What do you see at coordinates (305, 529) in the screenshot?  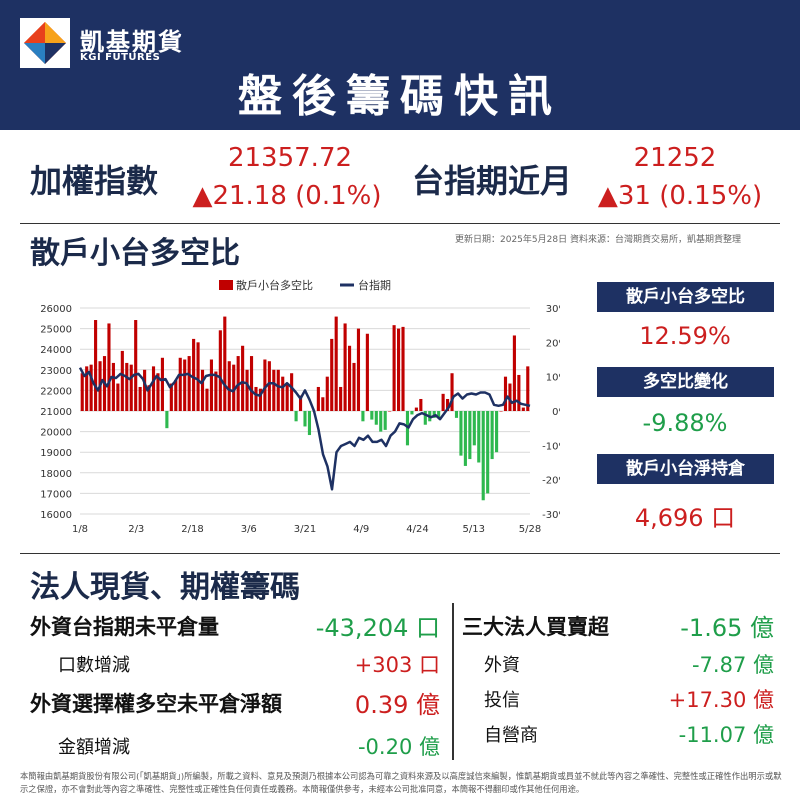 I see `x-tick-label: 3/21` at bounding box center [305, 529].